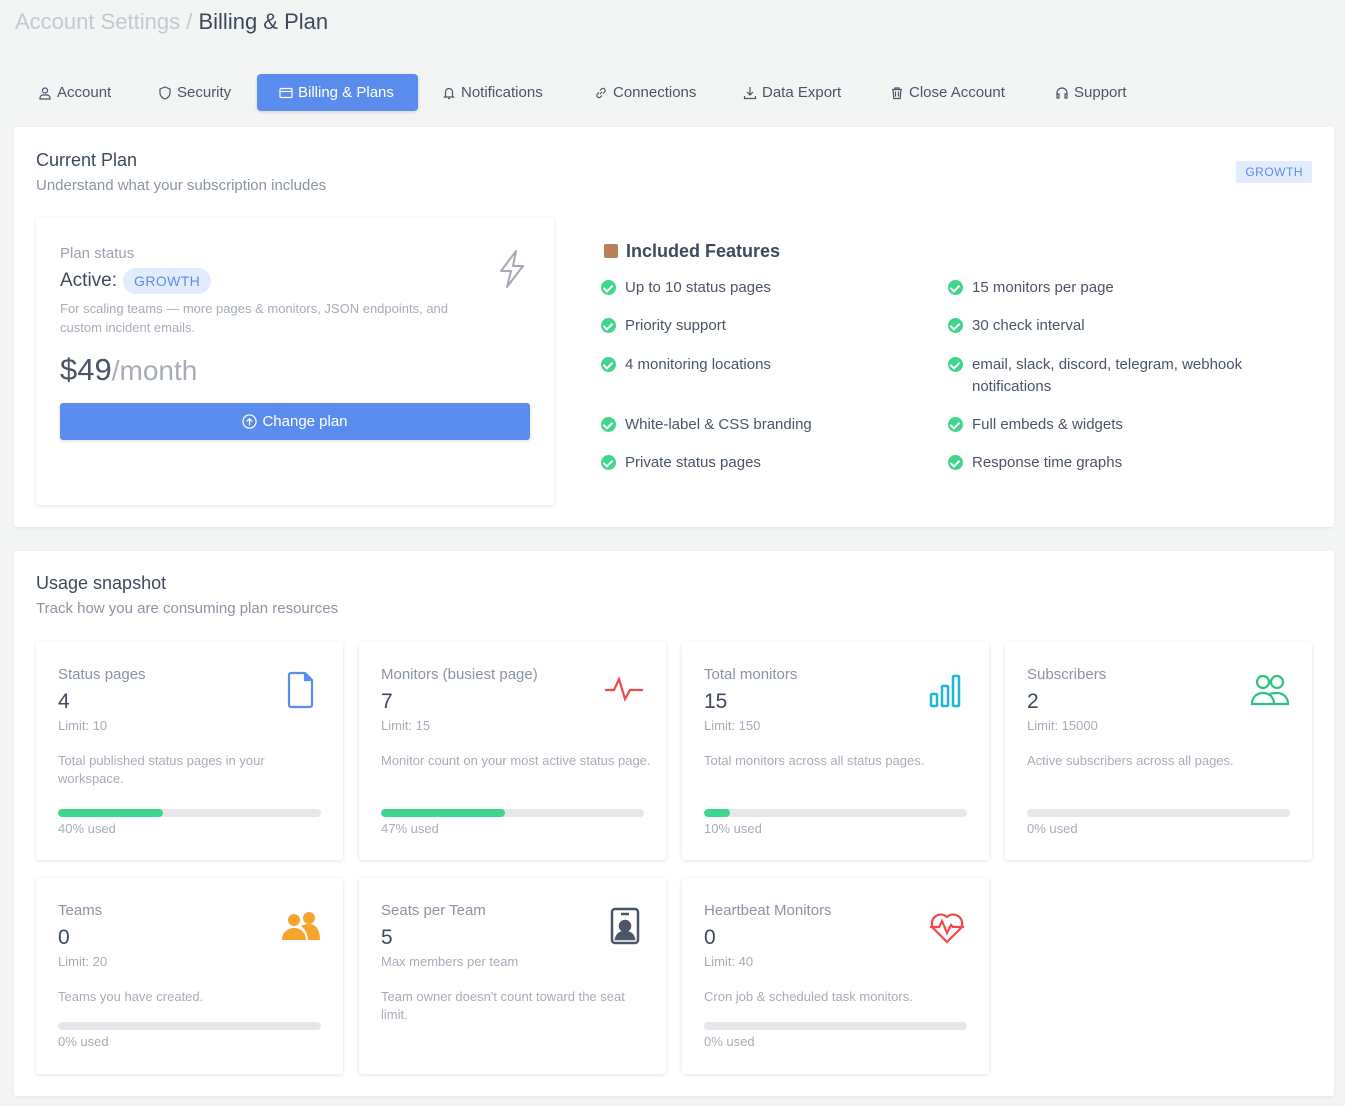  I want to click on feature-item: 15 monitors per page, so click(1108, 288).